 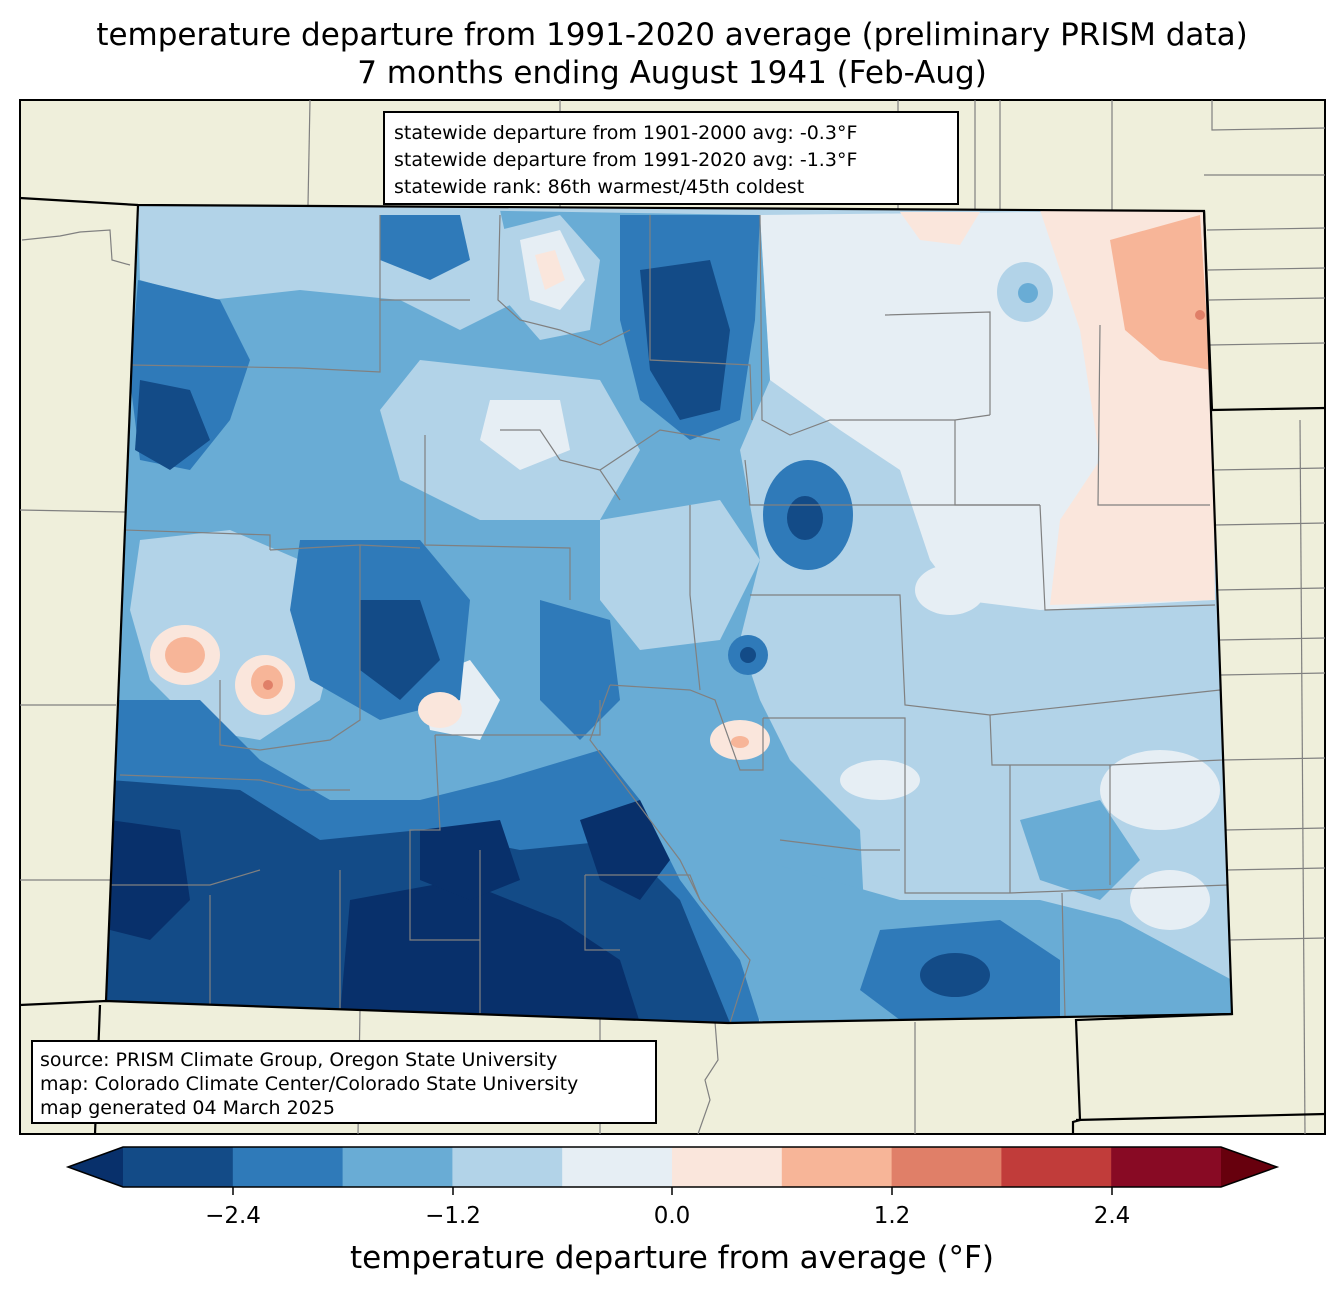 What do you see at coordinates (672, 1216) in the screenshot?
I see `colorbar-tick-label: 0.0` at bounding box center [672, 1216].